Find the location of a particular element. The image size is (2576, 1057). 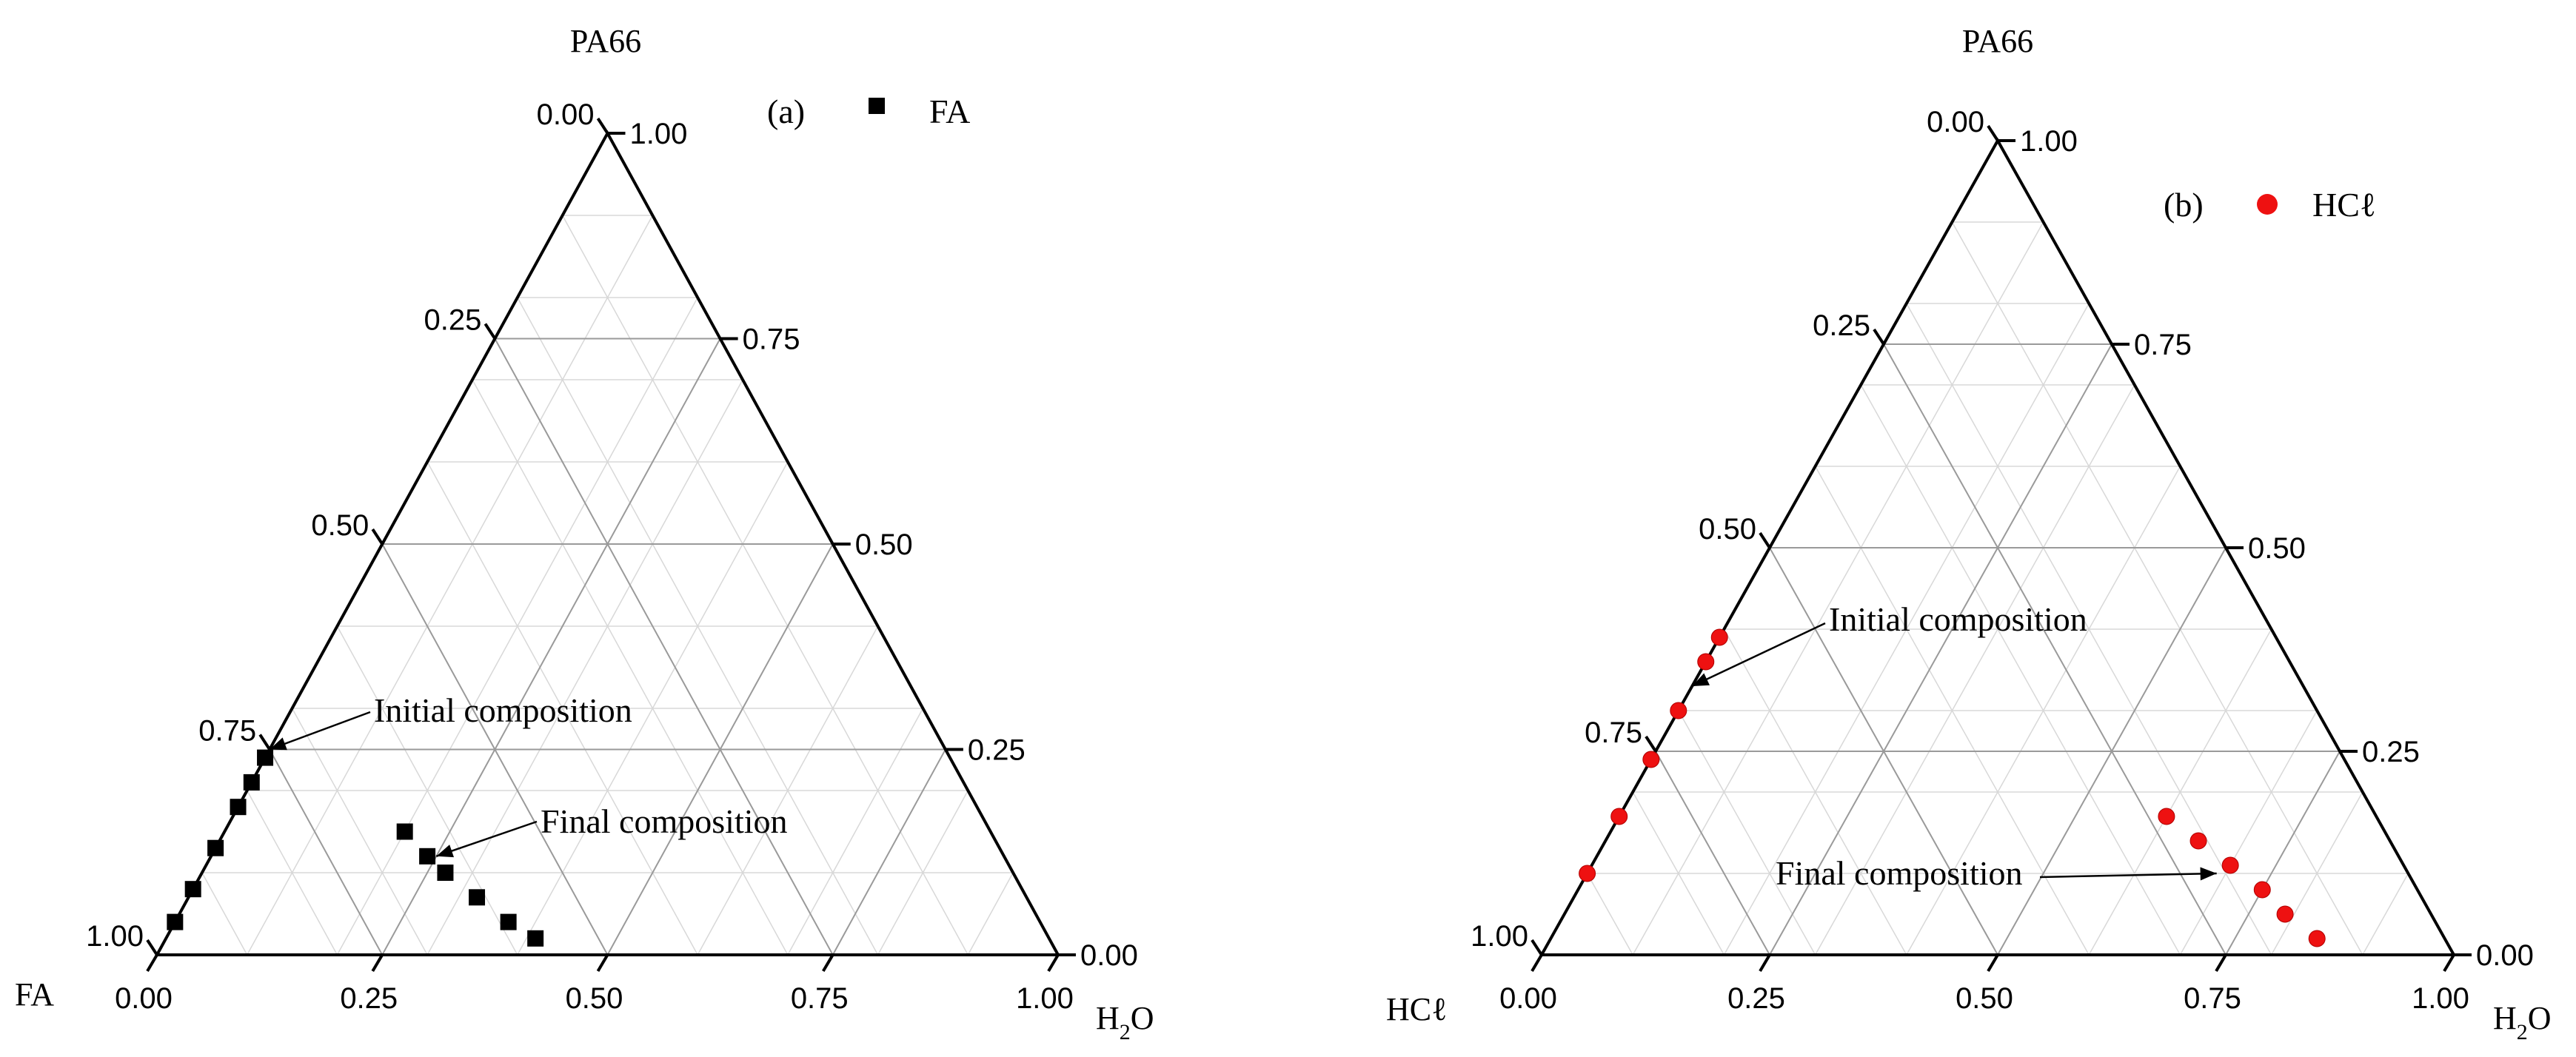

annotation-final-a: Final composition is located at coordinates (664, 821).